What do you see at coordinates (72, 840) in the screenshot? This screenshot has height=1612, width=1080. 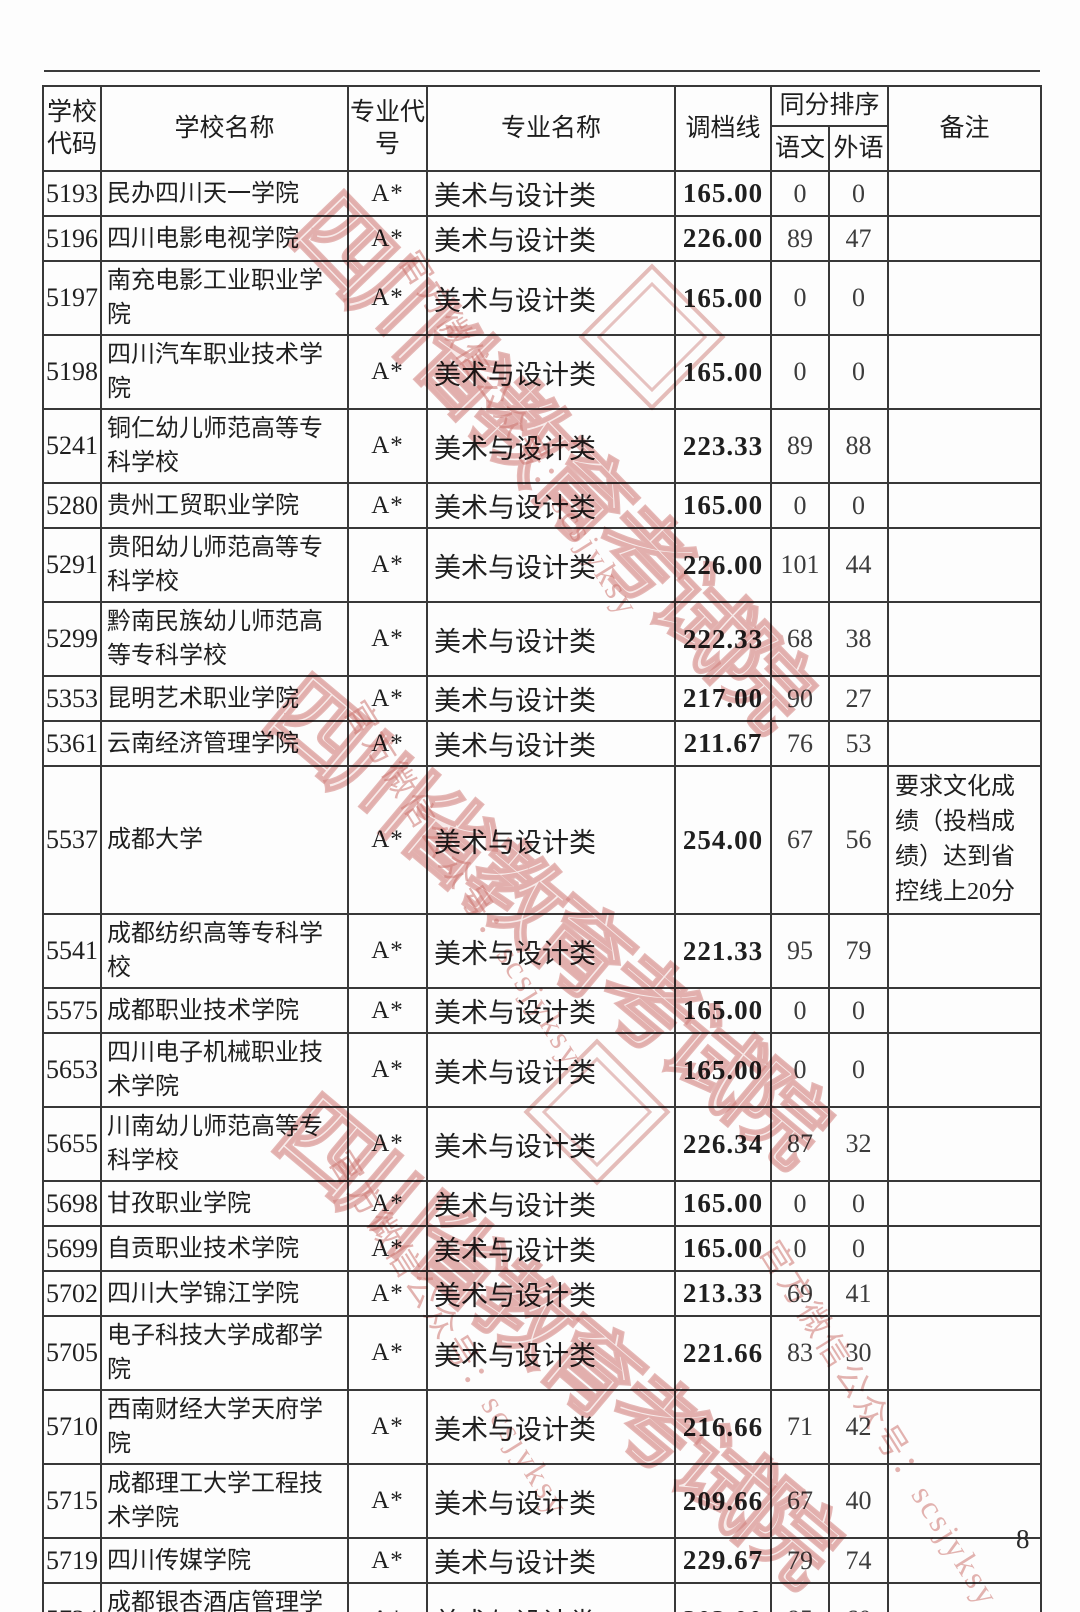 I see `school-code-cell: 5537` at bounding box center [72, 840].